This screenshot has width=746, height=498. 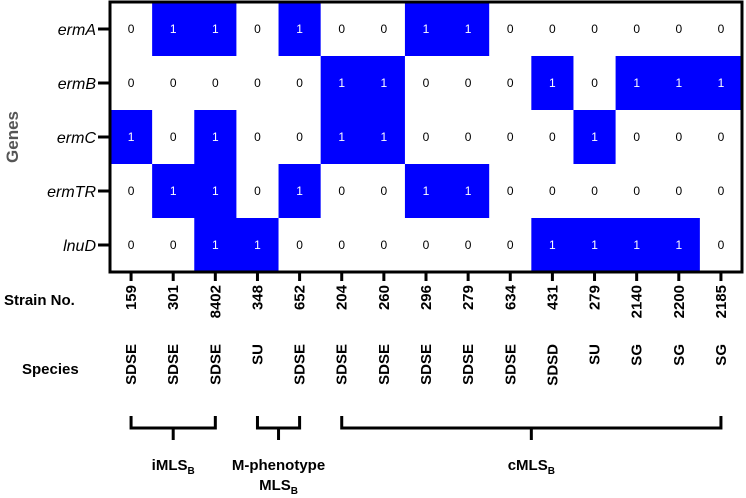 What do you see at coordinates (342, 297) in the screenshot?
I see `strain-number-label: 204` at bounding box center [342, 297].